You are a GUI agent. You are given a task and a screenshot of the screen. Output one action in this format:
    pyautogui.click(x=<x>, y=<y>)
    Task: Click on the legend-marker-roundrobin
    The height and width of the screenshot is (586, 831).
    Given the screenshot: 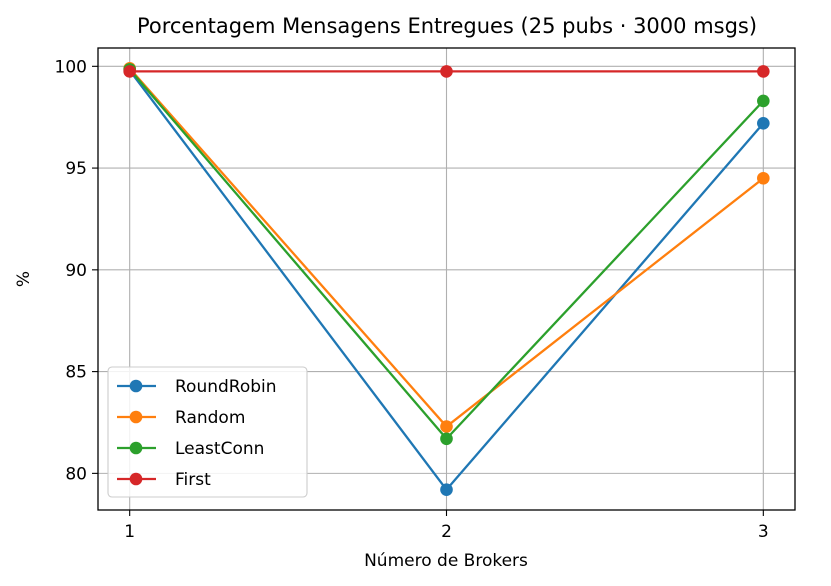 What is the action you would take?
    pyautogui.click(x=136, y=386)
    